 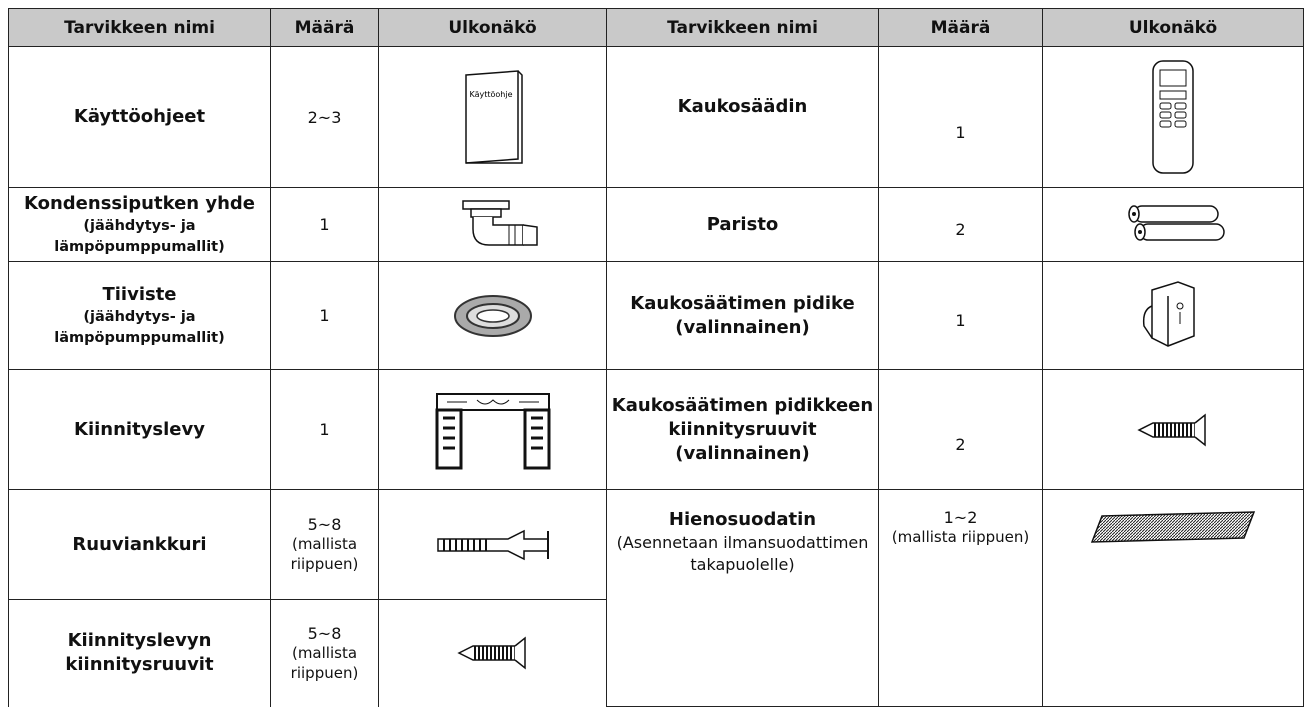 I want to click on item-name: Hienosuodatin, so click(x=742, y=519).